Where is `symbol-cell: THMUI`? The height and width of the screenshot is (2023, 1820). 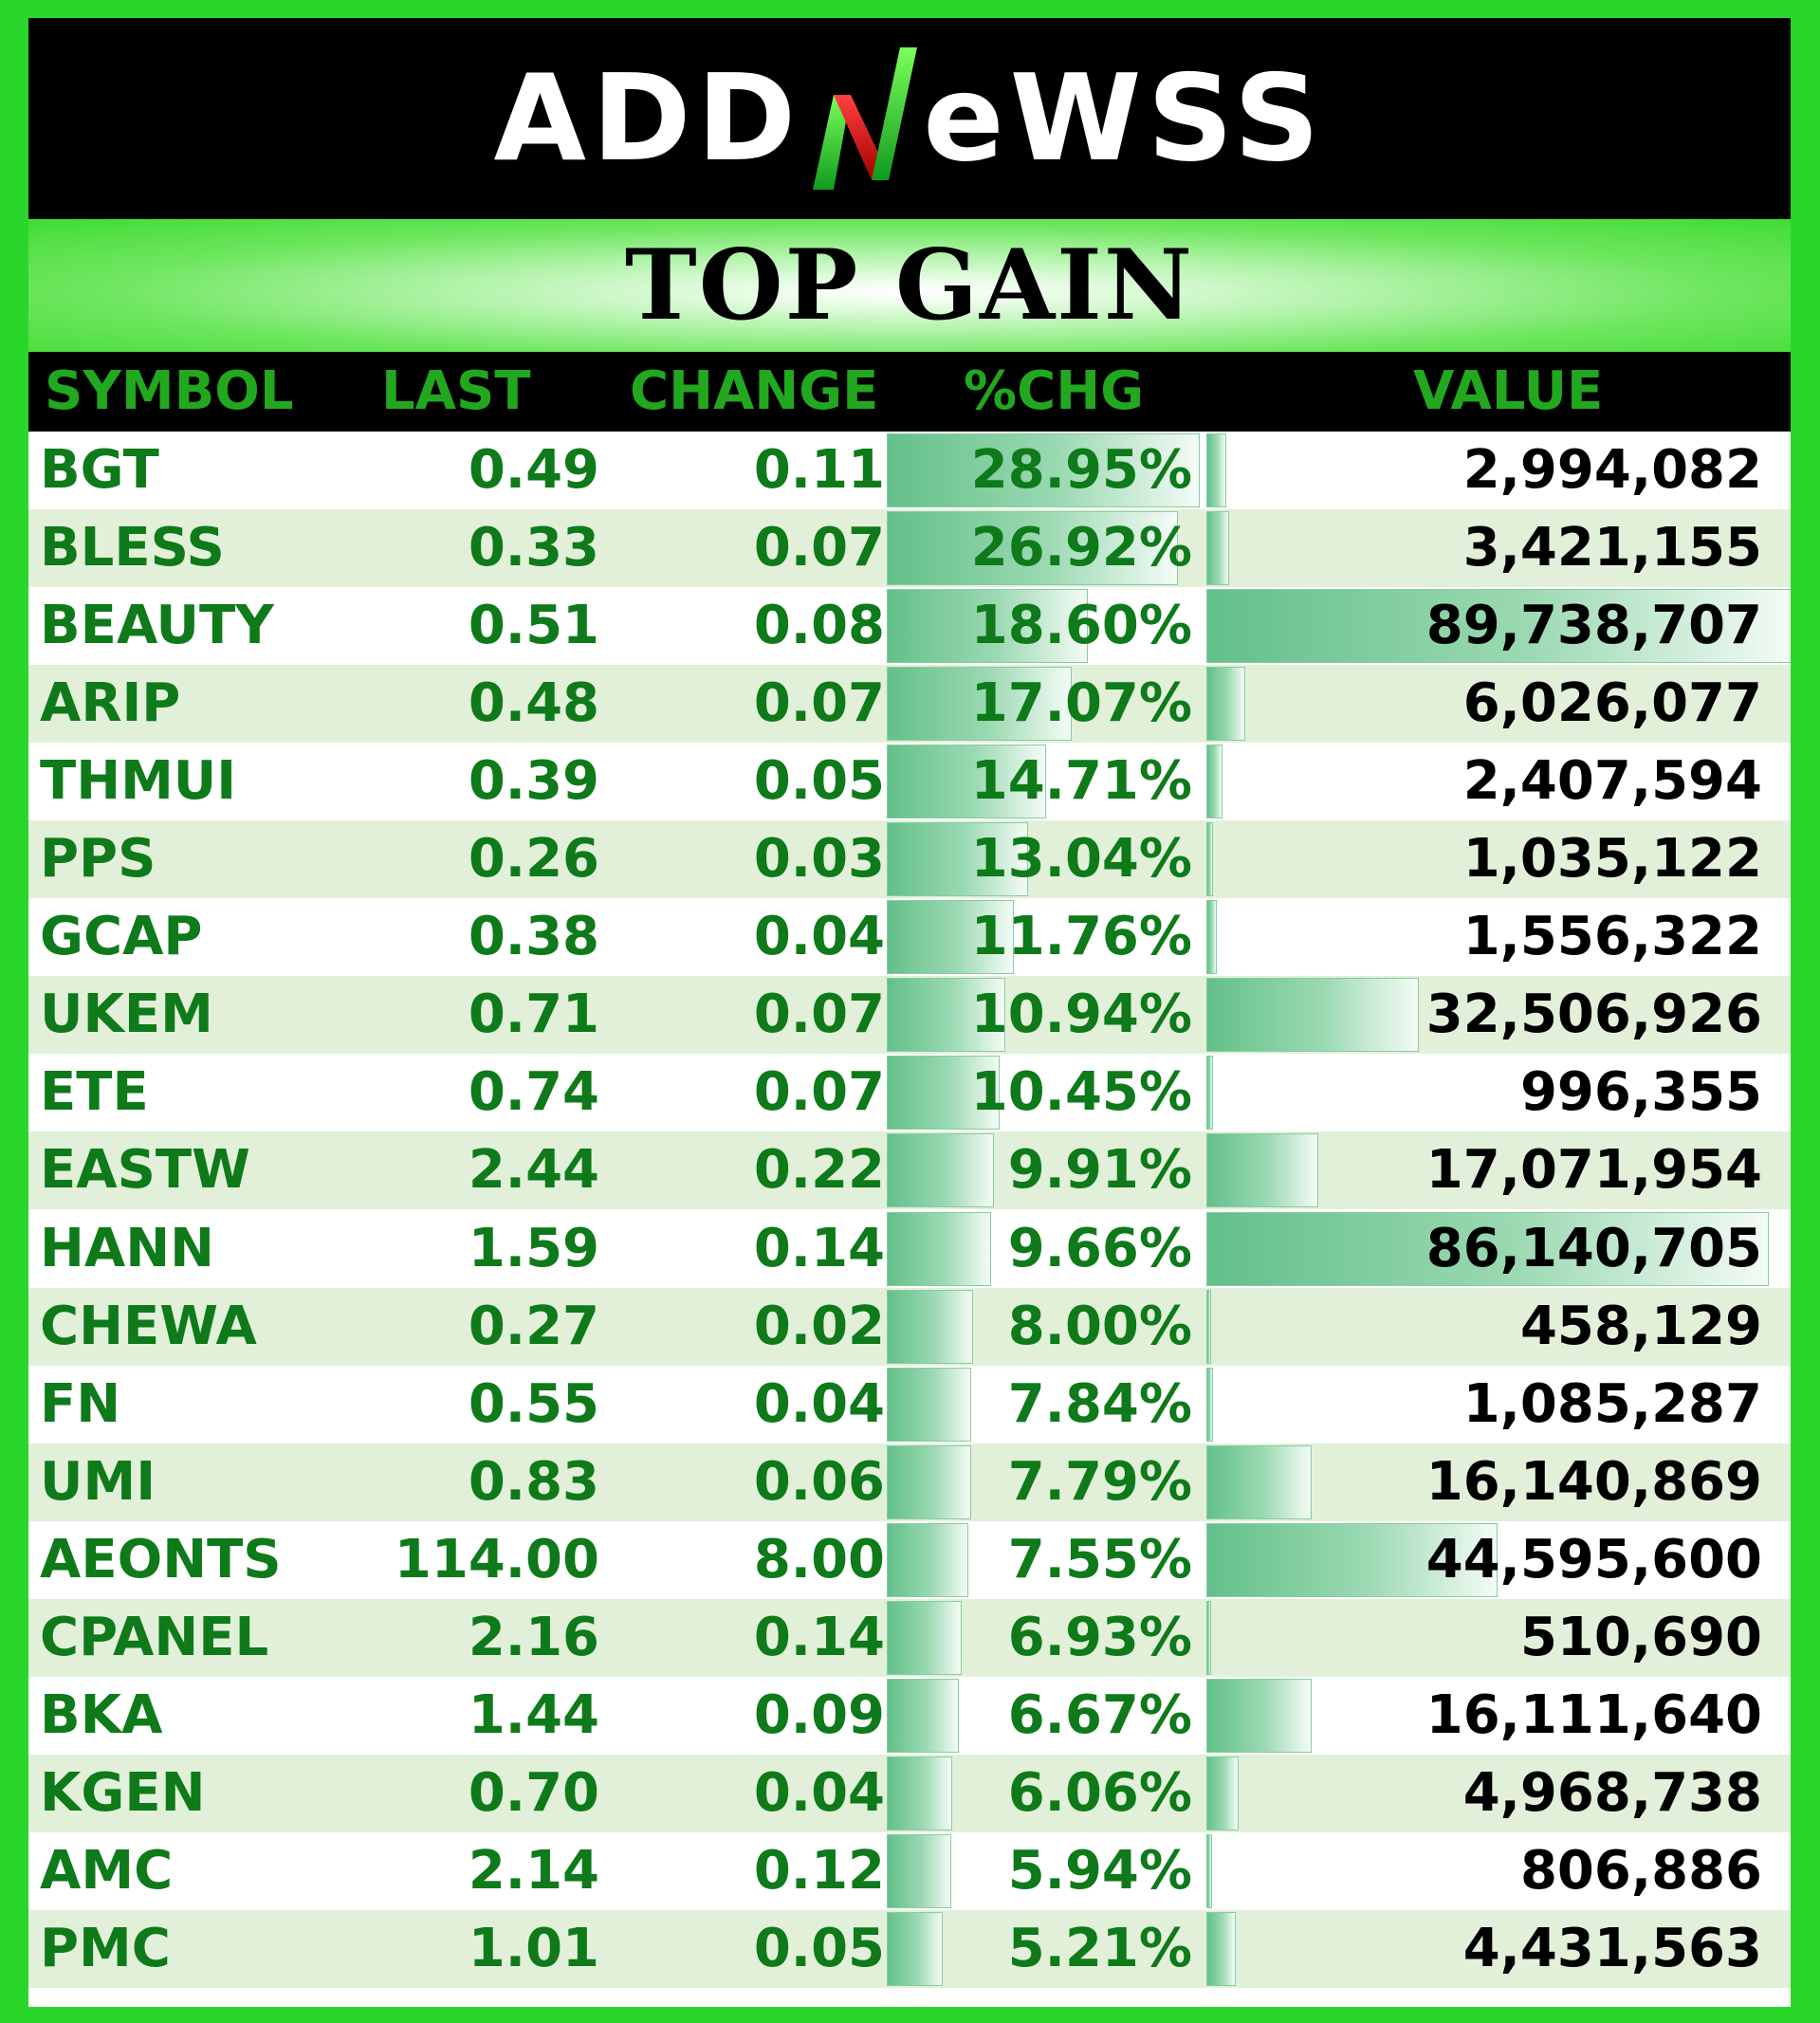 symbol-cell: THMUI is located at coordinates (138, 781).